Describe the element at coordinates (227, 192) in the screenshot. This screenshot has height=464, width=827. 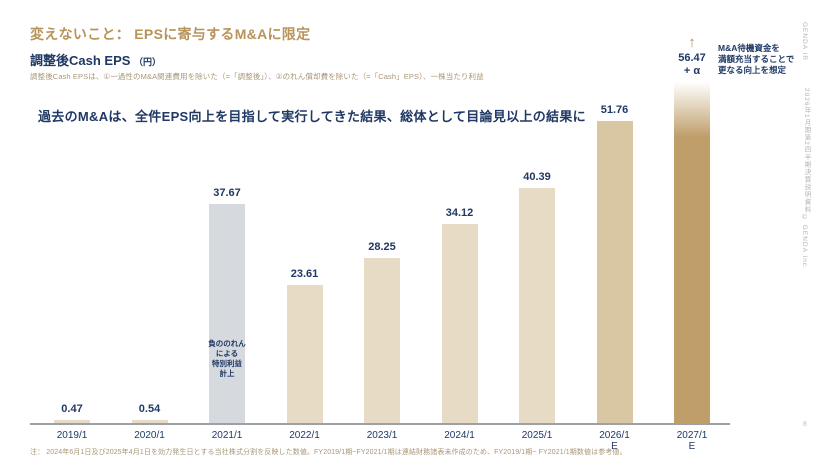
I see `bar-value-label: 37.67` at that location.